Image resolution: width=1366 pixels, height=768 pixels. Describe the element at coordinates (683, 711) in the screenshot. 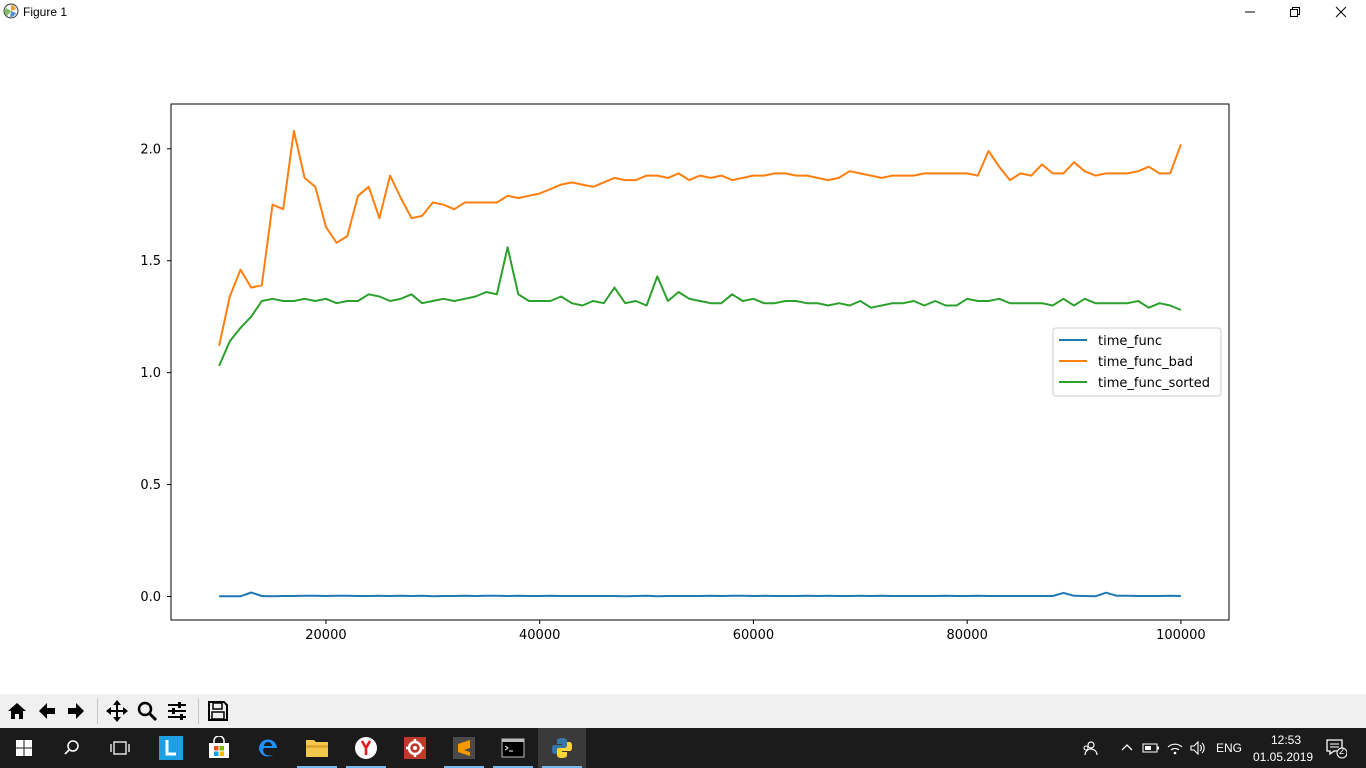

I see `navigation-toolbar` at that location.